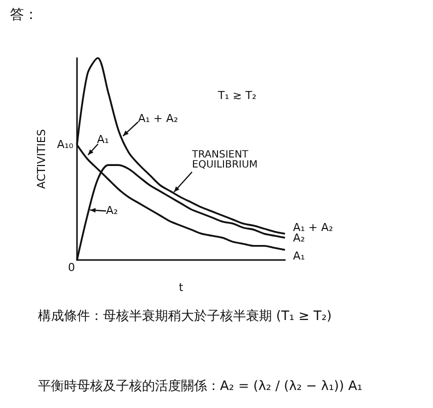 The image size is (433, 408). What do you see at coordinates (299, 255) in the screenshot?
I see `series-label: A₁` at bounding box center [299, 255].